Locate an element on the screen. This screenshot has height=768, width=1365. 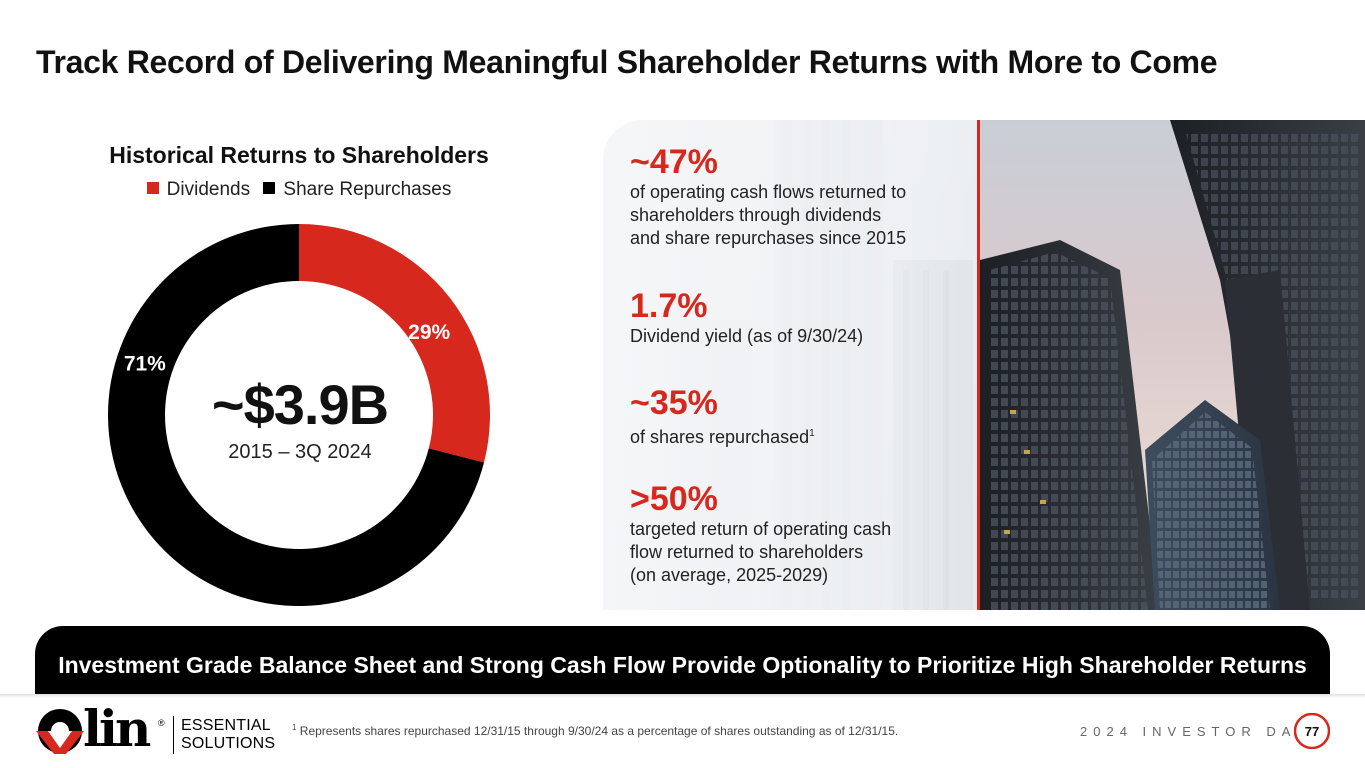
donut-center-label: 2015 – 3Q 2024 is located at coordinates (300, 452).